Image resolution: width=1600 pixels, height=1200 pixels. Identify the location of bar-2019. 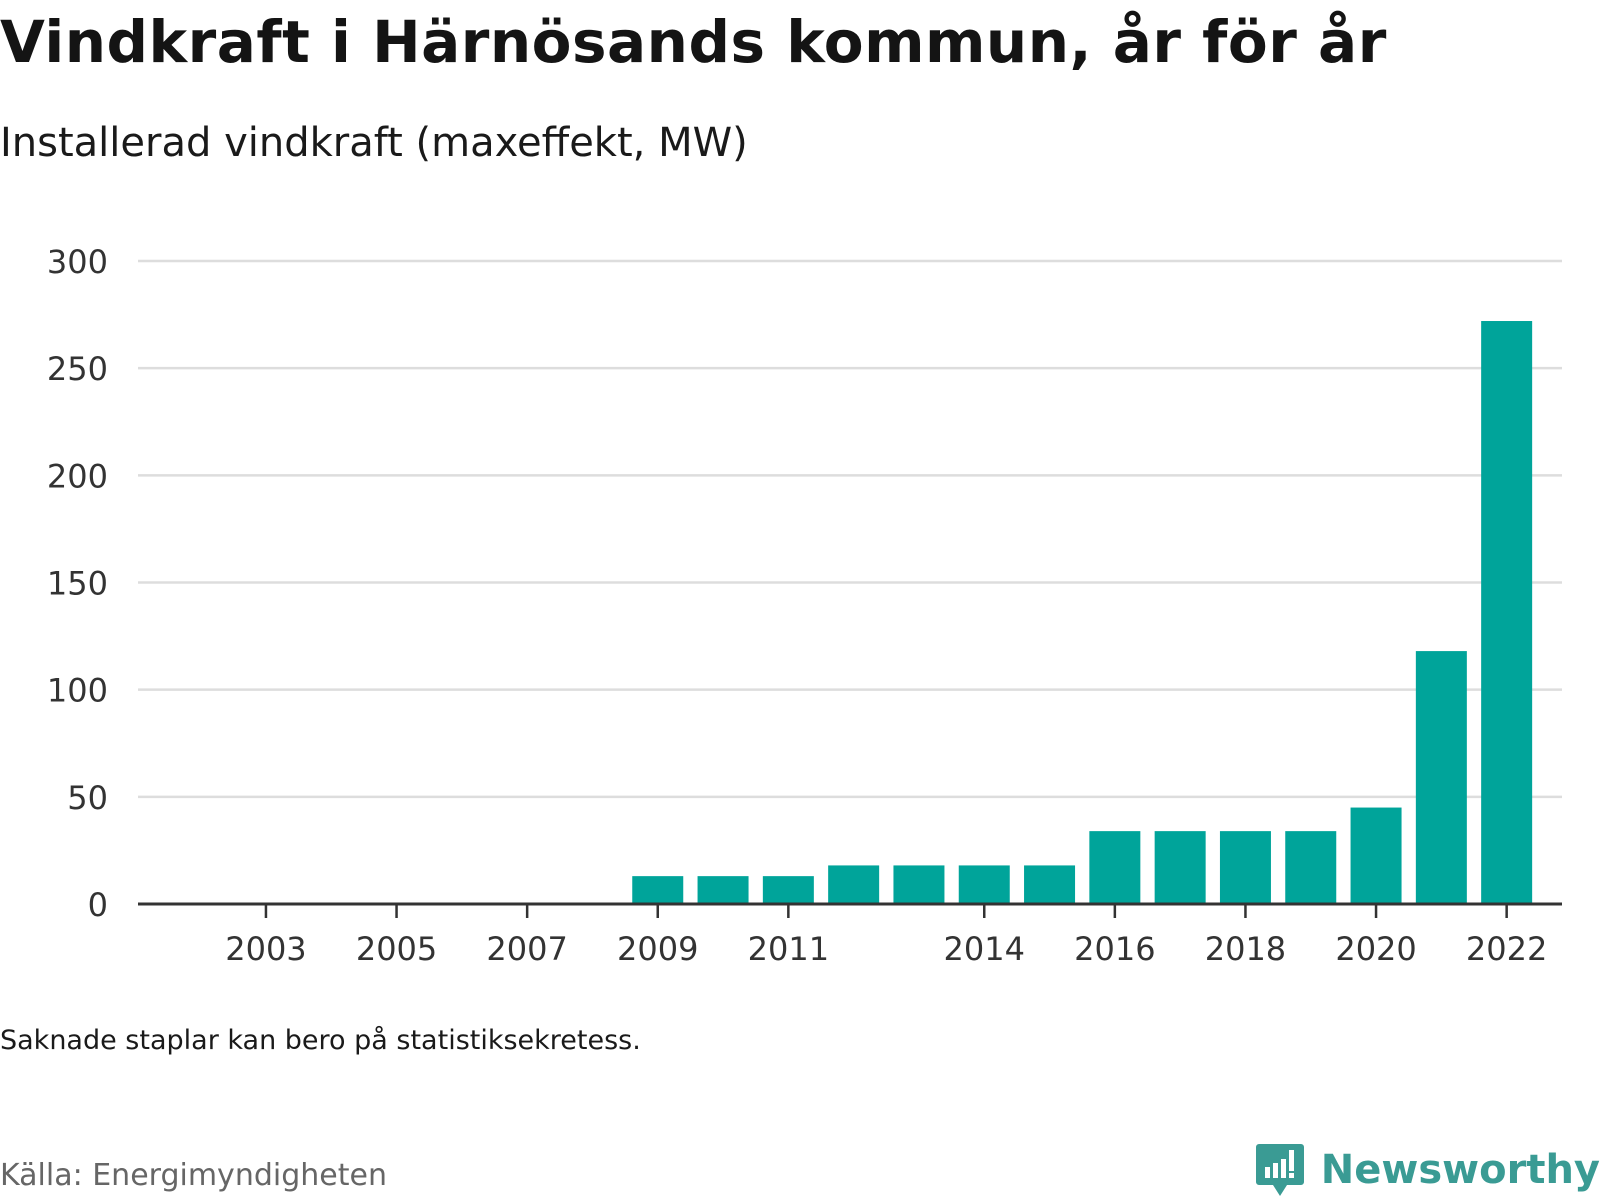
(1311, 867).